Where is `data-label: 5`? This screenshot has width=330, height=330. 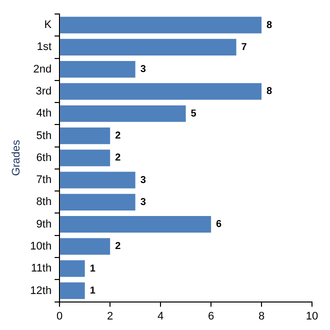 data-label: 5 is located at coordinates (193, 114).